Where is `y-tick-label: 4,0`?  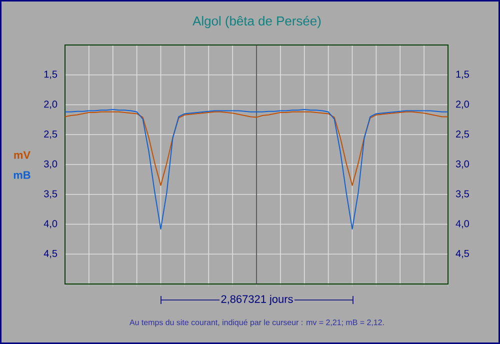
y-tick-label: 4,0 is located at coordinates (51, 224).